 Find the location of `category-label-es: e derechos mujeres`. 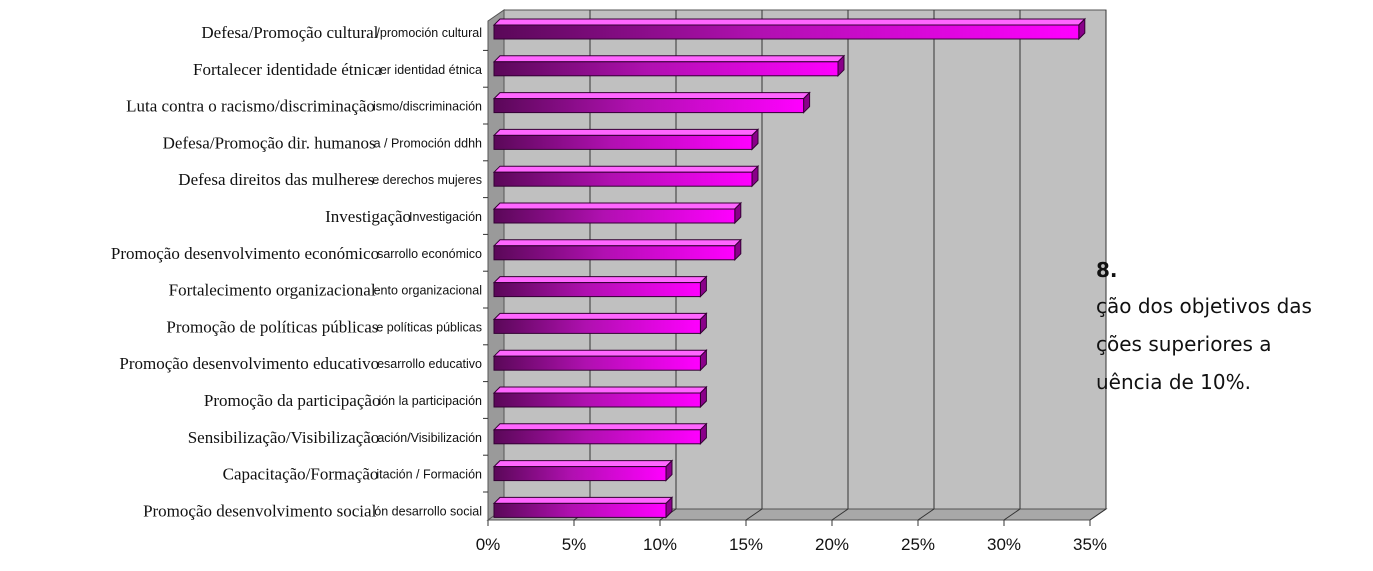

category-label-es: e derechos mujeres is located at coordinates (427, 180).